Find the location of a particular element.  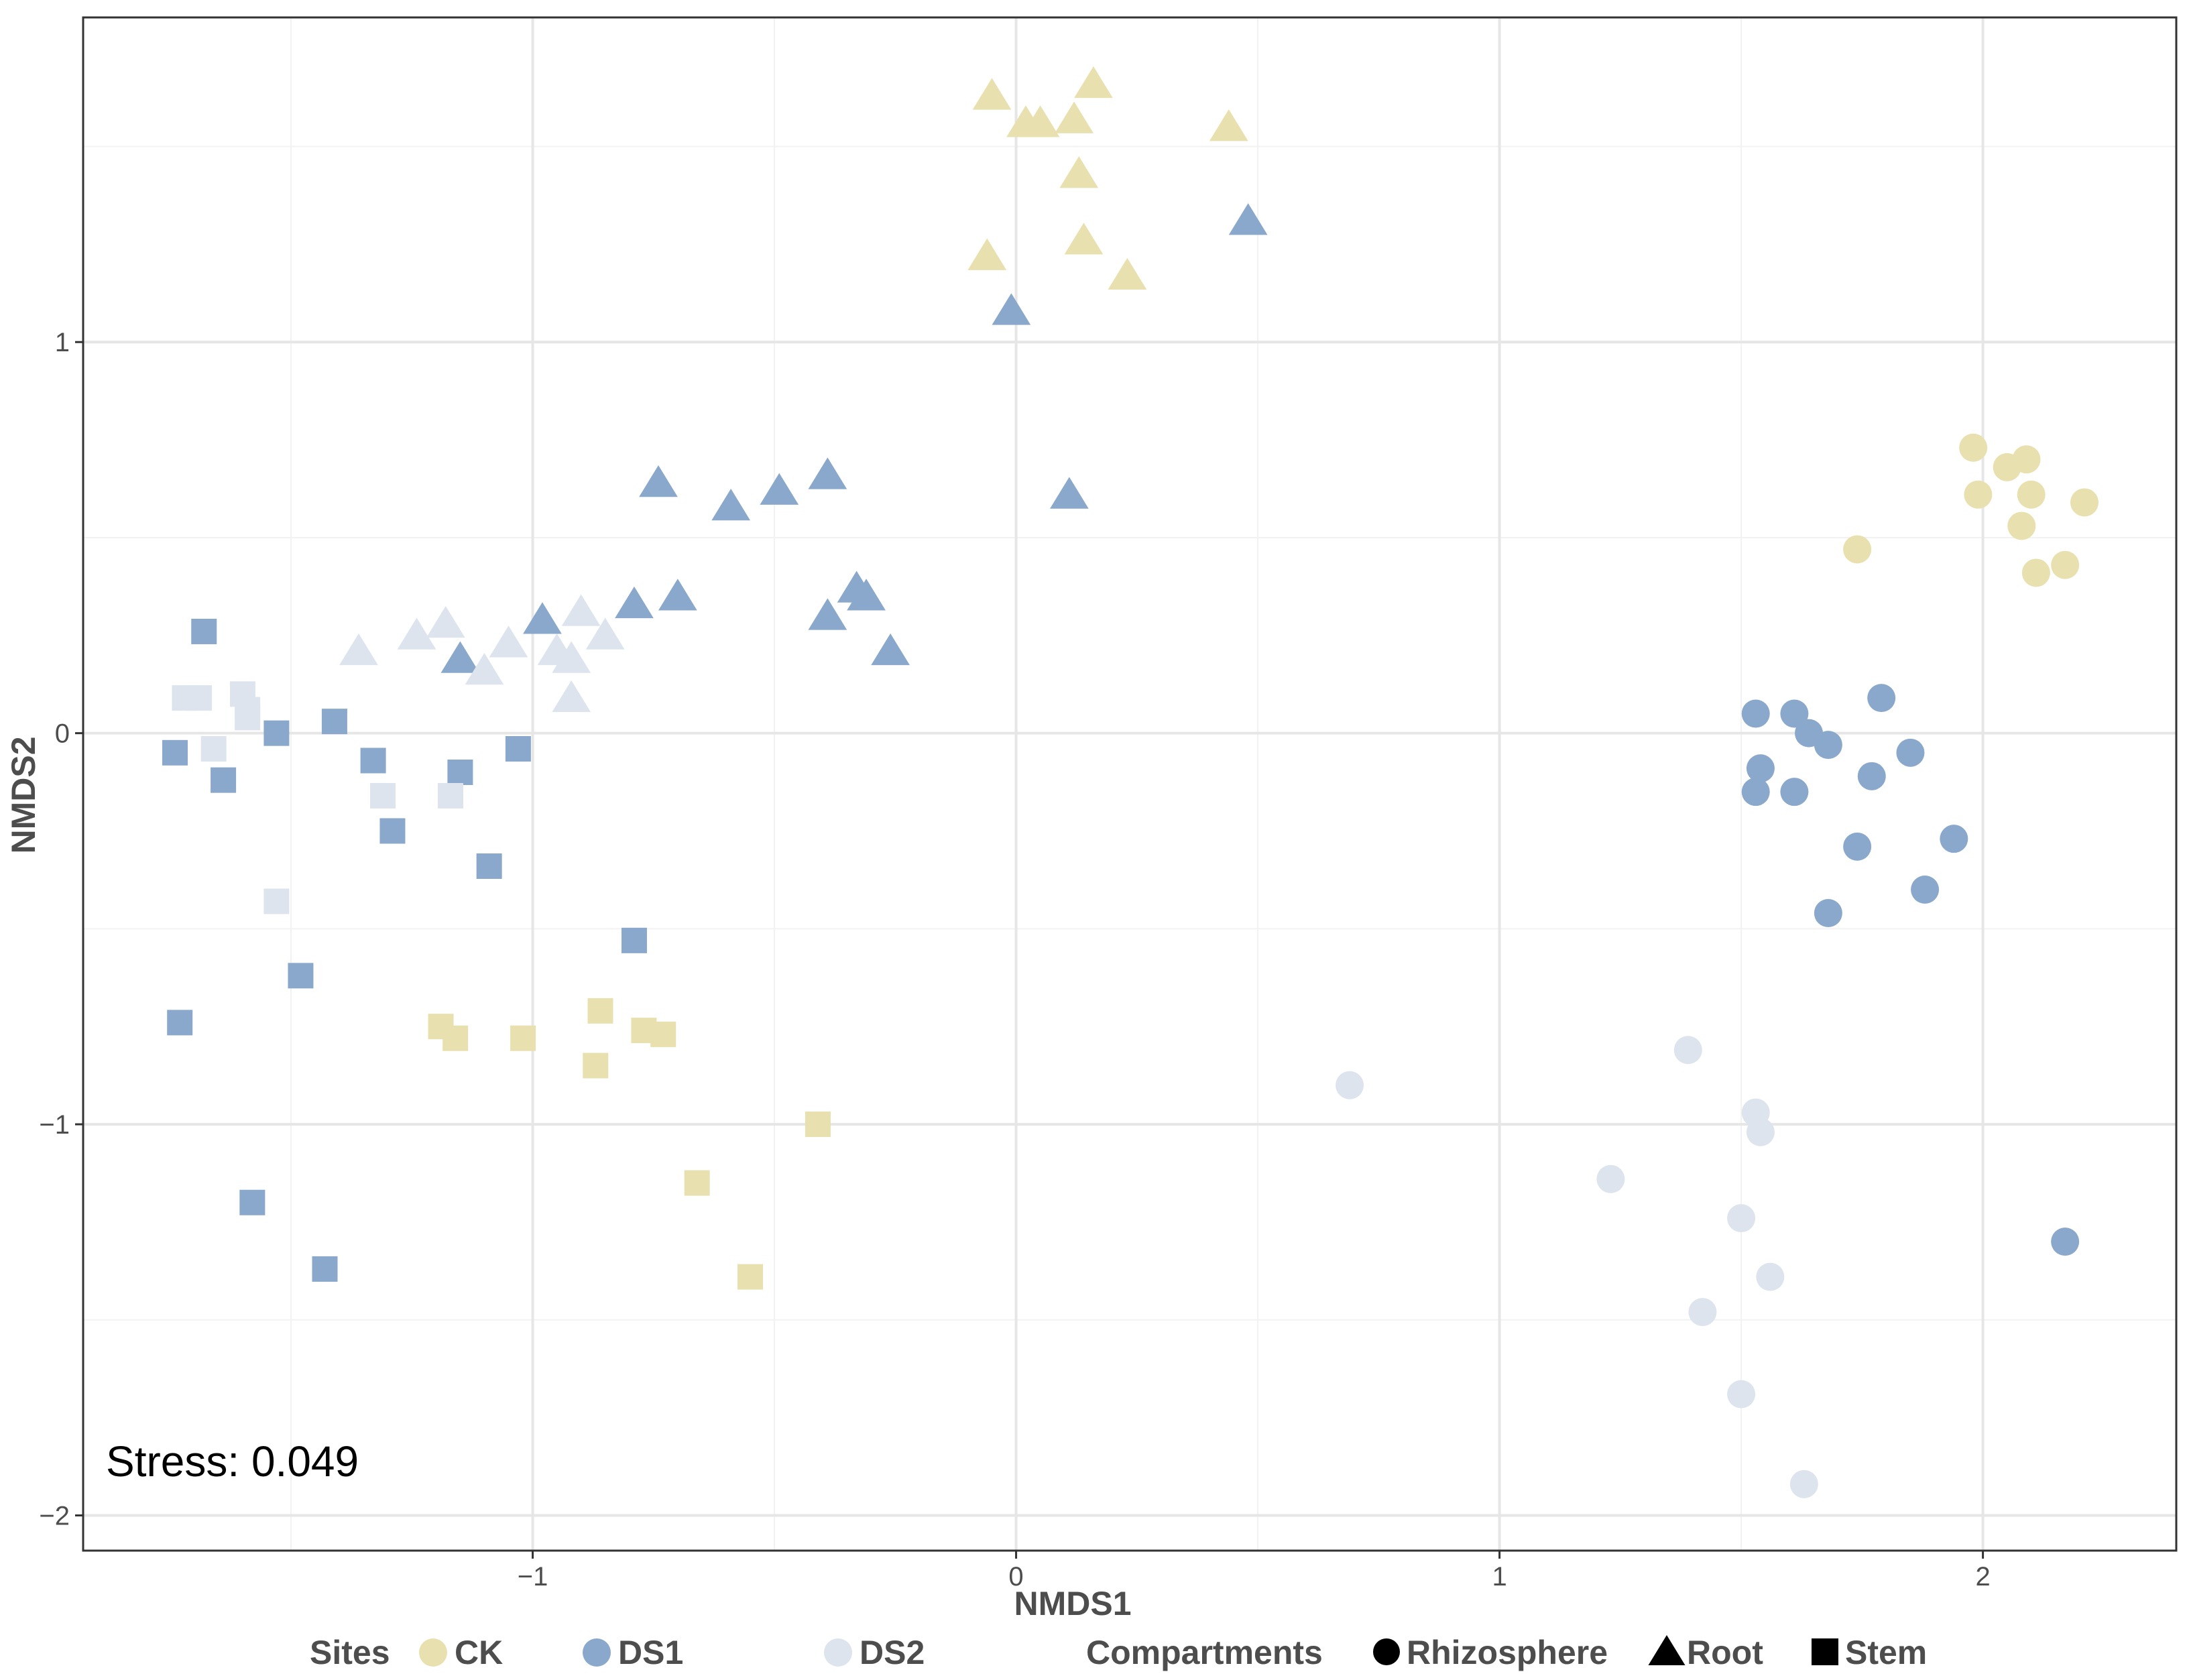

x-tick-label: −1 is located at coordinates (533, 1577).